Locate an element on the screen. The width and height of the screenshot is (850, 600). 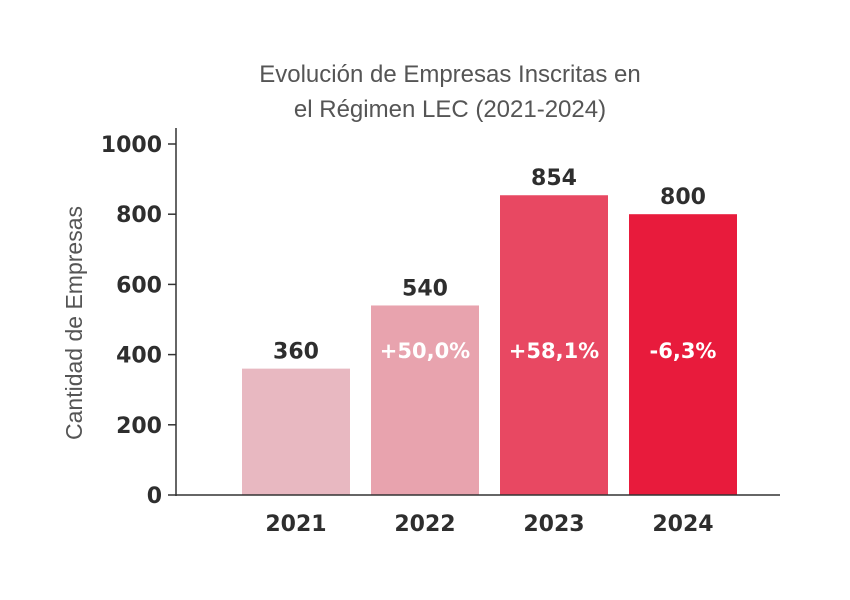
y-axis-label: Cantidad de Empresas is located at coordinates (74, 323).